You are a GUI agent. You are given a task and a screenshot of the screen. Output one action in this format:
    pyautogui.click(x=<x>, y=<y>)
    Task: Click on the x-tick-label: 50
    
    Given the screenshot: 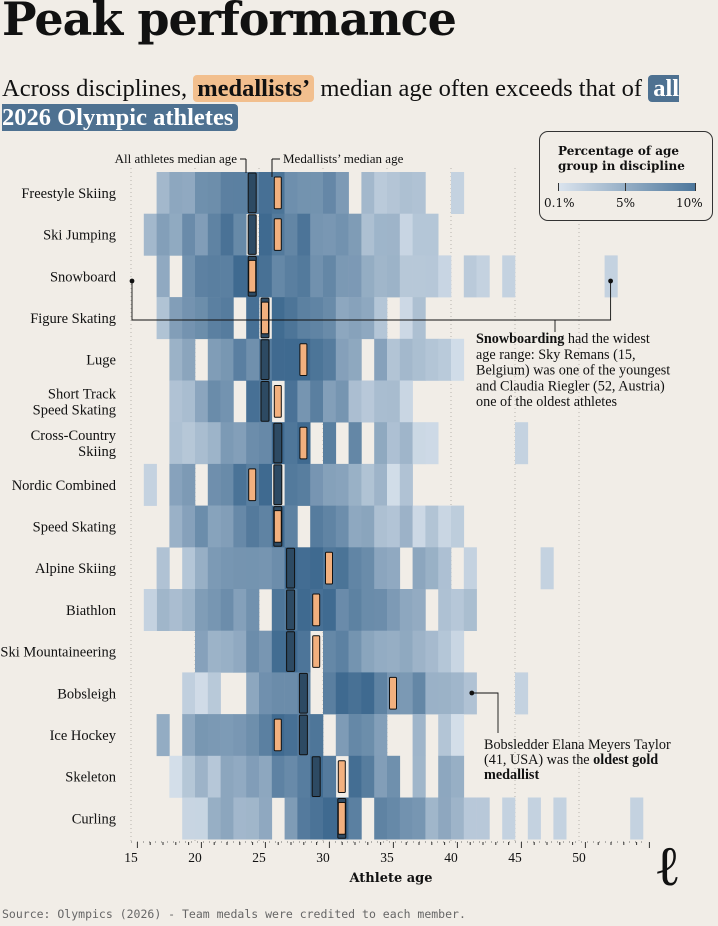 What is the action you would take?
    pyautogui.click(x=579, y=857)
    